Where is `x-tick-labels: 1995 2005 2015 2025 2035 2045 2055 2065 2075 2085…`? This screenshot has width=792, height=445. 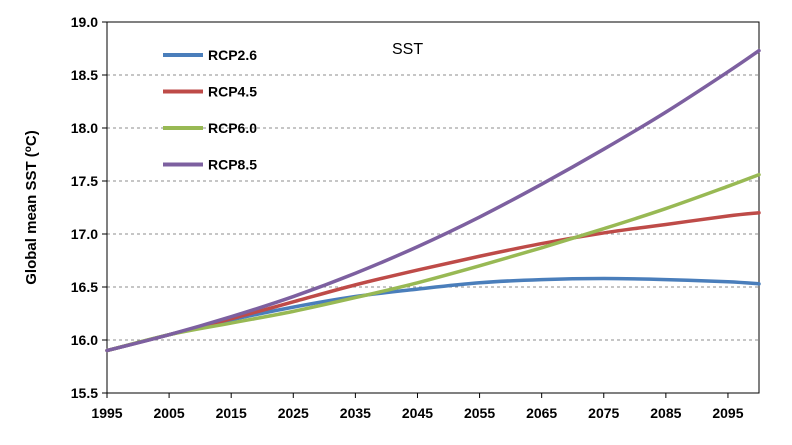 x-tick-labels: 1995 2005 2015 2025 2035 2045 2055 2065 2075 2085… is located at coordinates (417, 407).